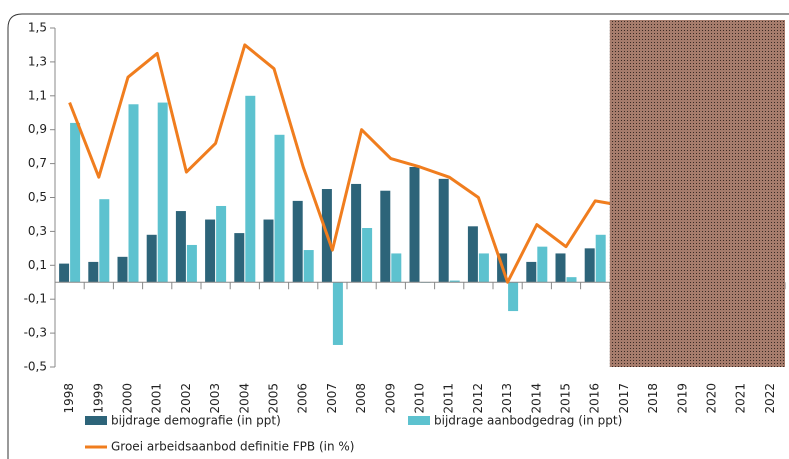  What do you see at coordinates (98, 398) in the screenshot?
I see `x-tick-label: 1999` at bounding box center [98, 398].